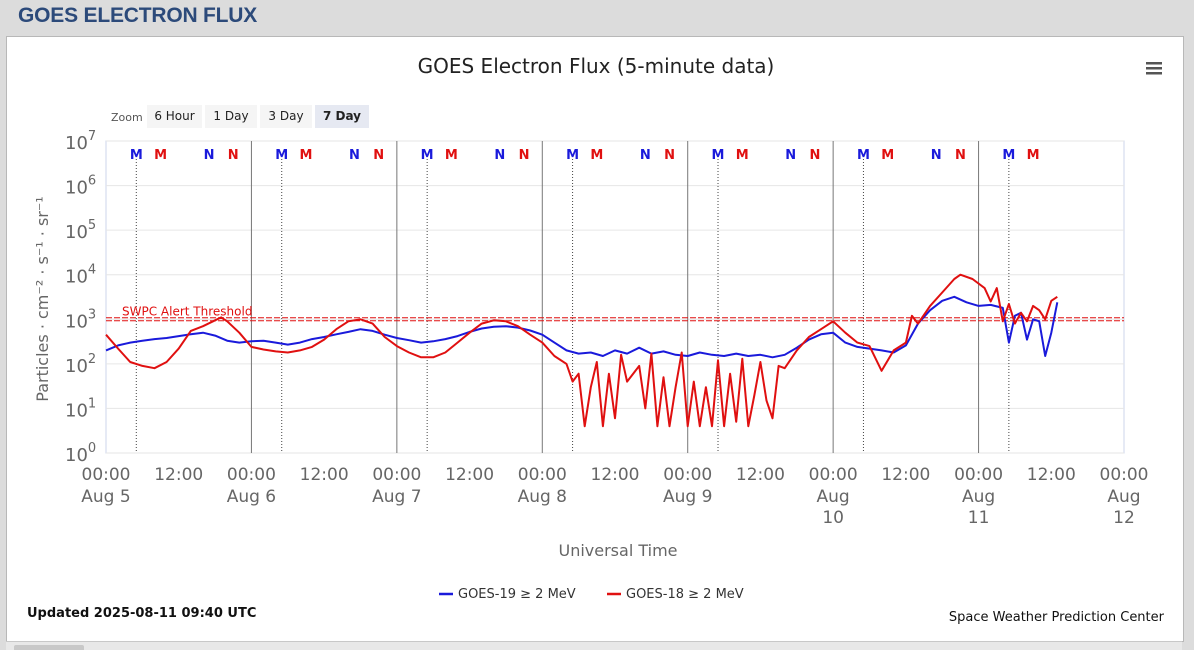  I want to click on zoom-button-label: 7 Day, so click(342, 116).